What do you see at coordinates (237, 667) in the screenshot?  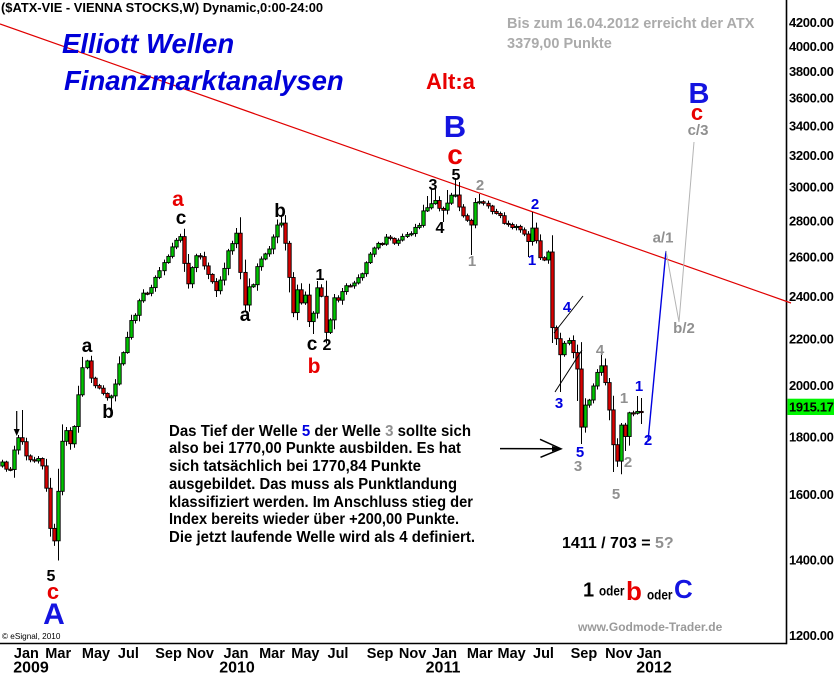 I see `svg-text: 2010` at bounding box center [237, 667].